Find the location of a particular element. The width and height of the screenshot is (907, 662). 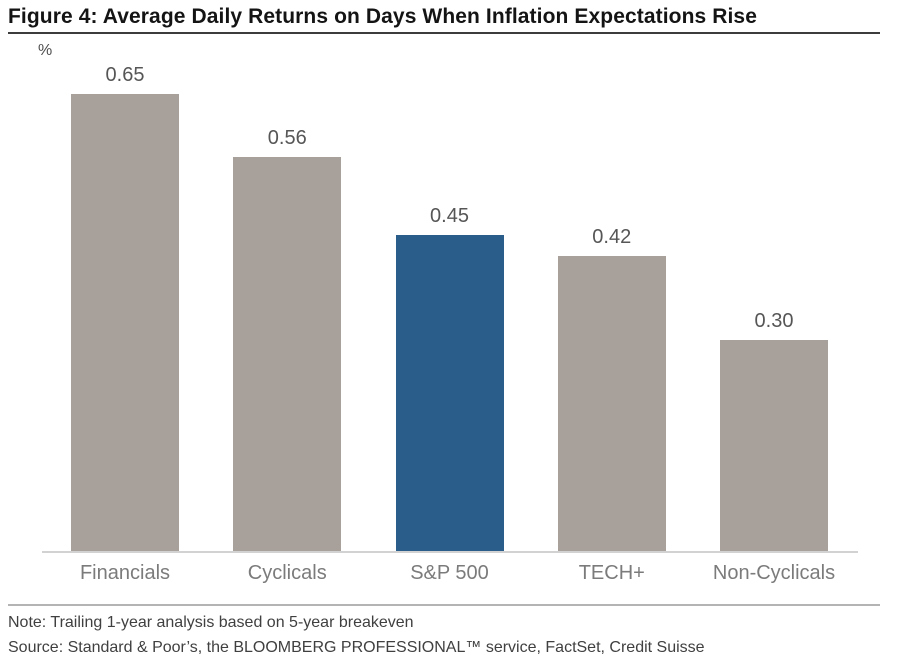

x-axis-label-cyclicals: Cyclicals is located at coordinates (287, 573).